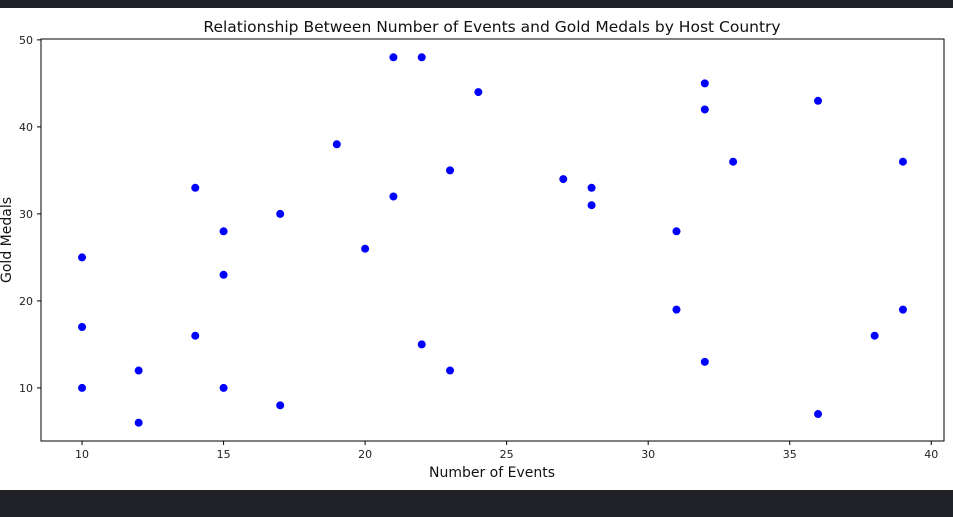 The image size is (953, 517). Describe the element at coordinates (224, 454) in the screenshot. I see `x-tick-label: 15` at that location.